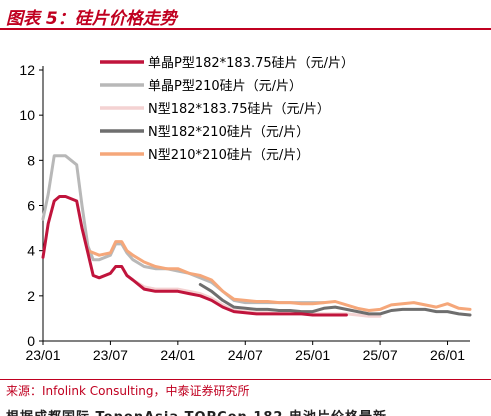  I want to click on y-tick-label: 12, so click(27, 70).